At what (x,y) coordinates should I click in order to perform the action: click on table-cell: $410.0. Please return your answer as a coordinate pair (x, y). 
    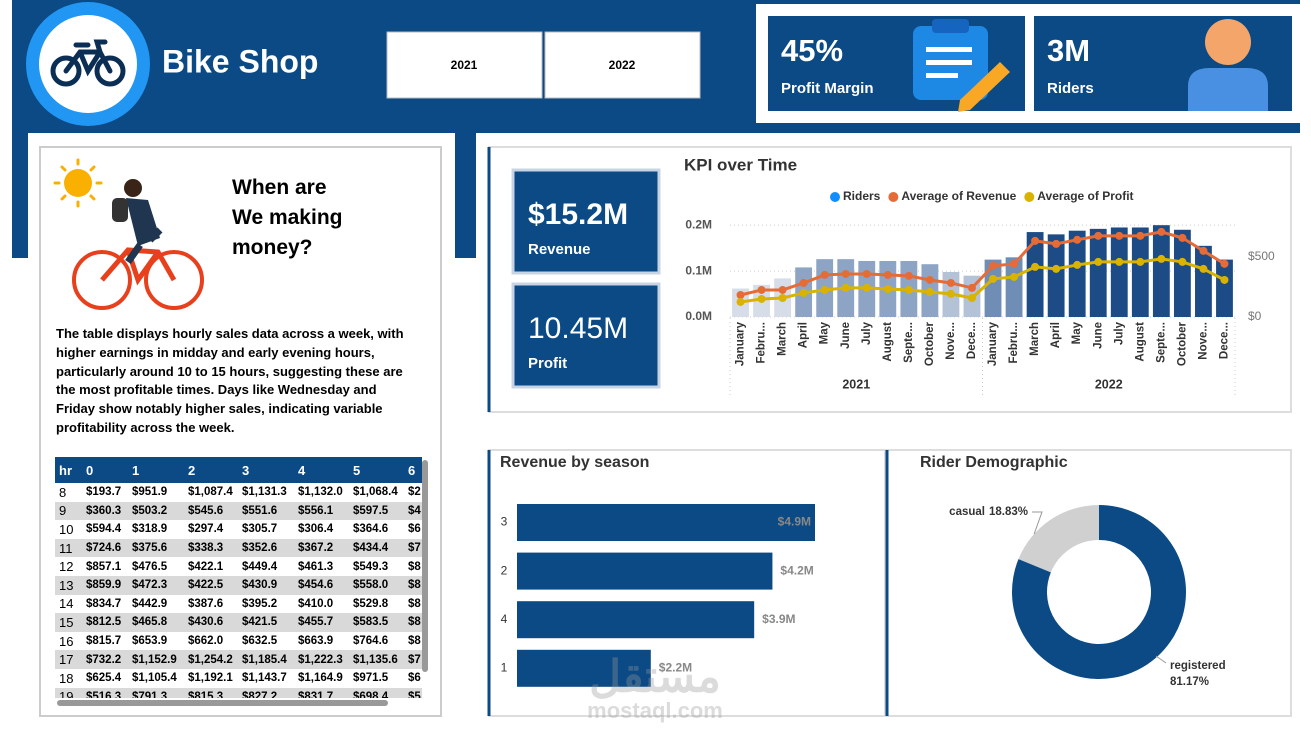
    Looking at the image, I should click on (316, 603).